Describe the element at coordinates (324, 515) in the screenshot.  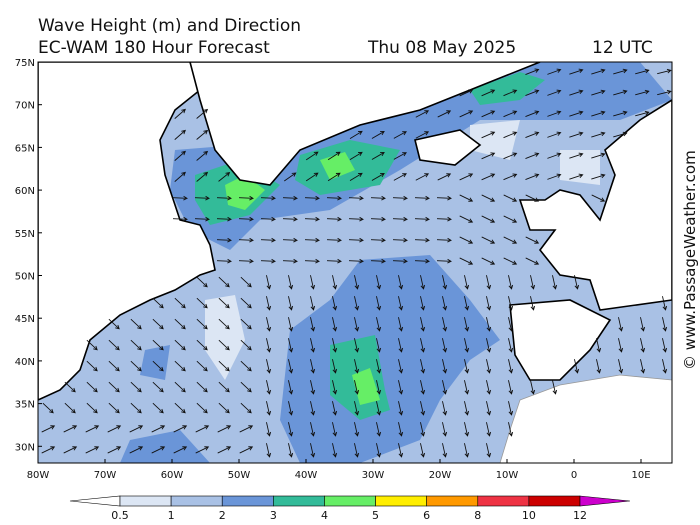
I see `colorbar-label: 4` at that location.